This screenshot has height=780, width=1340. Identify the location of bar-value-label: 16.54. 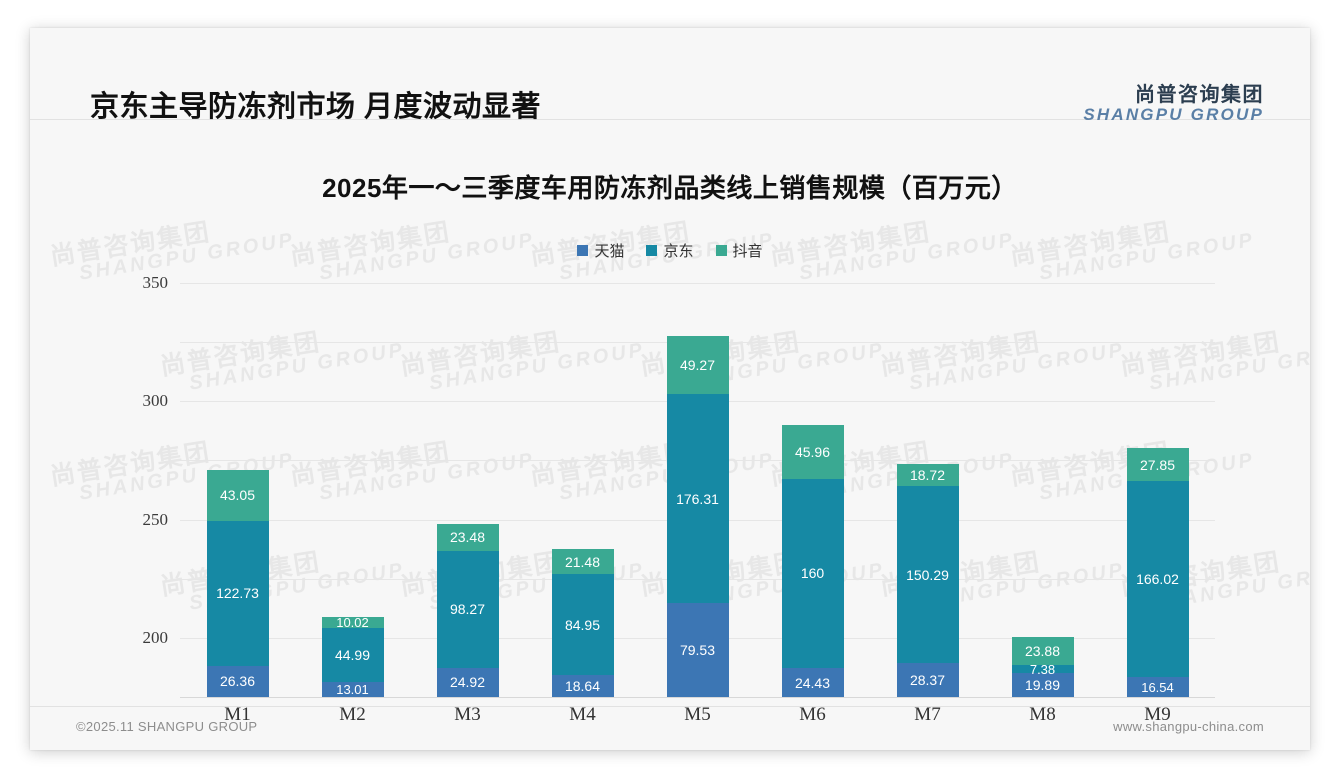
(1157, 687).